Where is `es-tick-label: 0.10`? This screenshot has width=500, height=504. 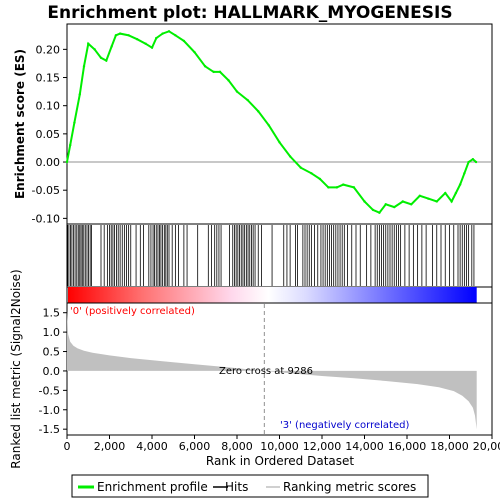
es-tick-label: 0.10 is located at coordinates (48, 106).